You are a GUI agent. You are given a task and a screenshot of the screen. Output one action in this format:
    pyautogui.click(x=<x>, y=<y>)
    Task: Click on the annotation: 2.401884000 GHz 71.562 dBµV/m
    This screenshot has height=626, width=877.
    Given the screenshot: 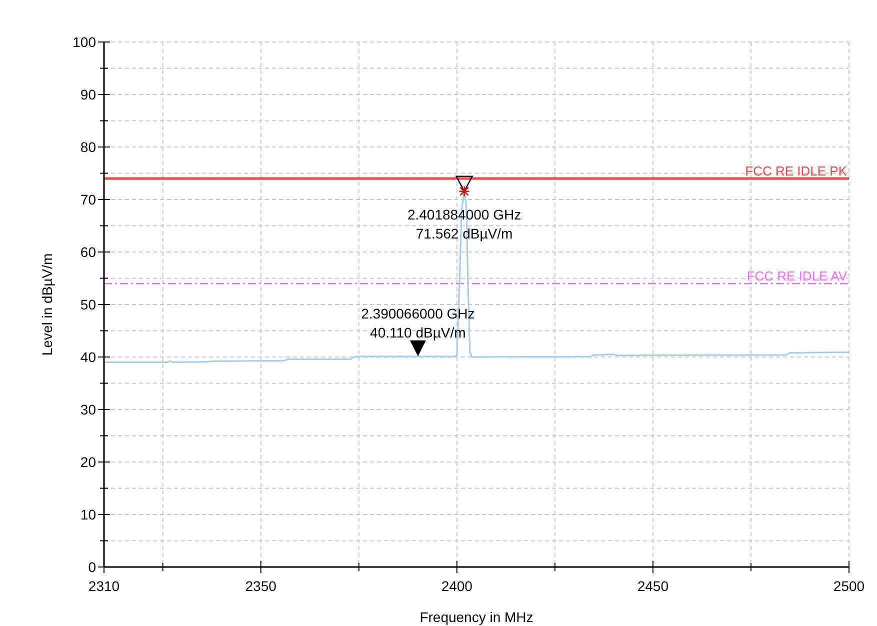 What is the action you would take?
    pyautogui.click(x=464, y=224)
    